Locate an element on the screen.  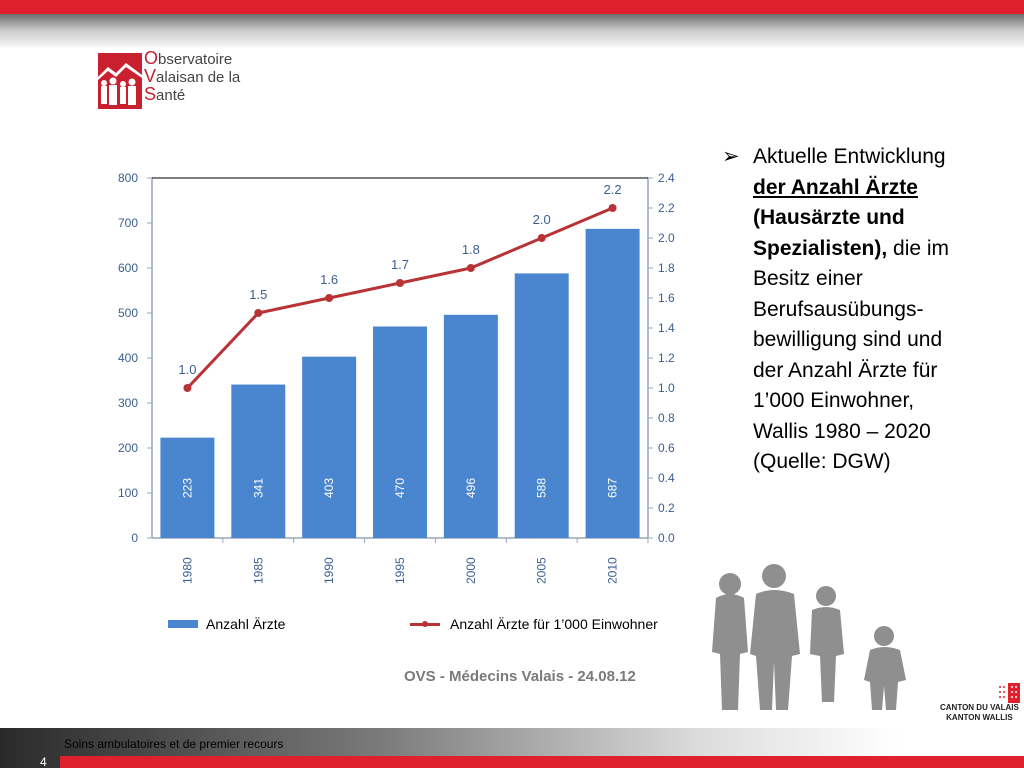
x-tick-label: 1985 is located at coordinates (258, 570).